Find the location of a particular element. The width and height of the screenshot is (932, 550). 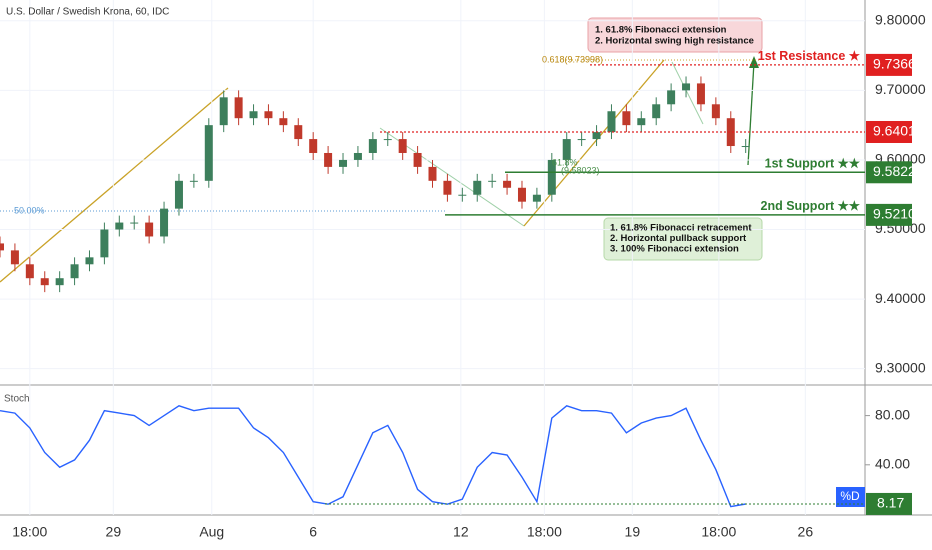

price-label: 9.64018 is located at coordinates (898, 131).